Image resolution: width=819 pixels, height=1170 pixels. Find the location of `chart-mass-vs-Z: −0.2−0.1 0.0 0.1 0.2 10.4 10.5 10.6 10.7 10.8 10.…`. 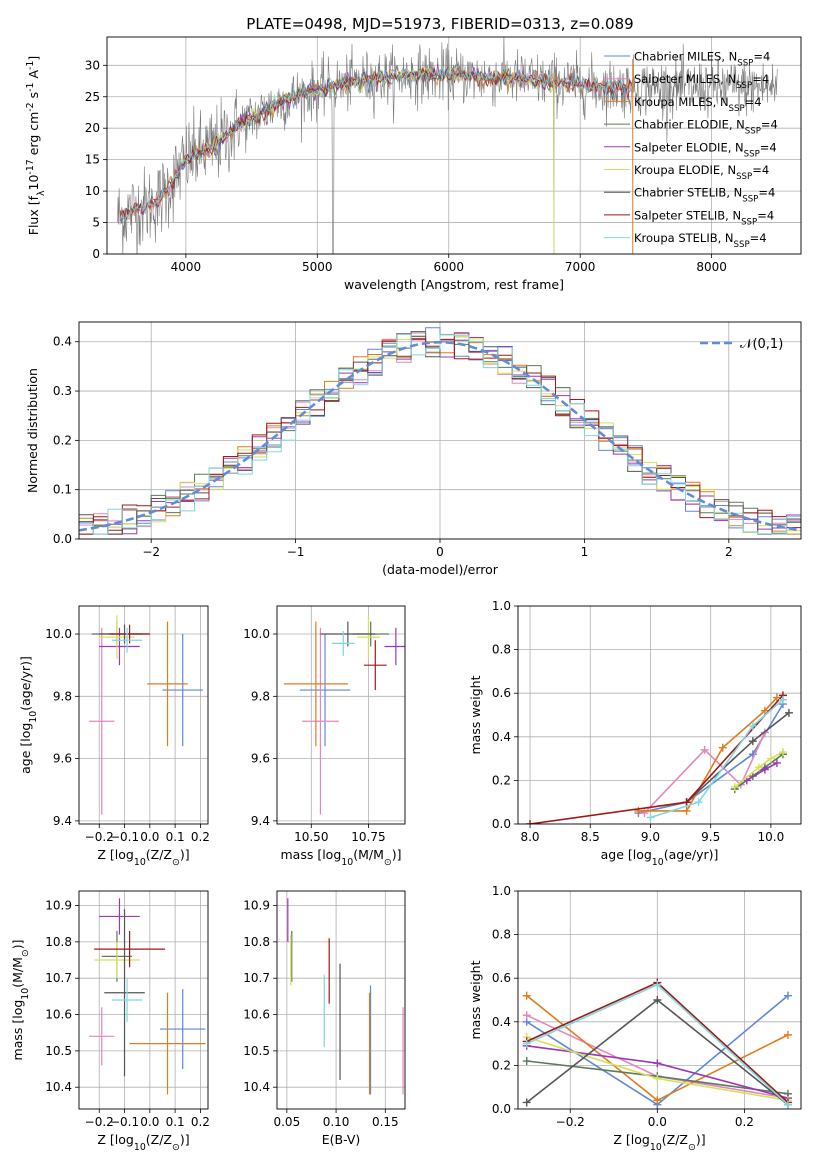

chart-mass-vs-Z: −0.2−0.1 0.0 0.1 0.2 10.4 10.5 10.6 10.7 10.8 10.… is located at coordinates (110, 1021).